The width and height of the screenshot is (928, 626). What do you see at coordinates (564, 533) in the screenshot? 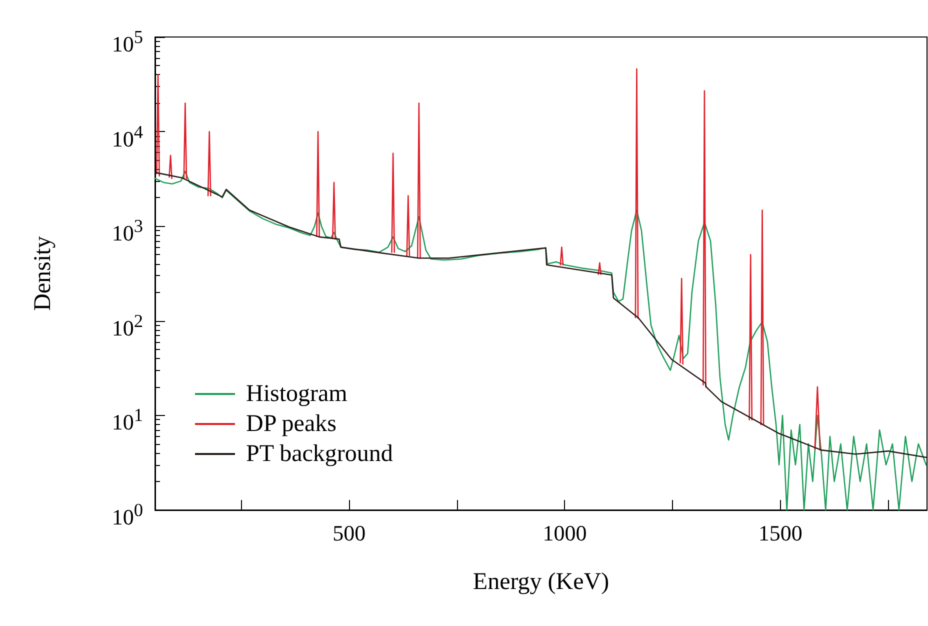
I see `x-tick-label: 1000` at bounding box center [564, 533].